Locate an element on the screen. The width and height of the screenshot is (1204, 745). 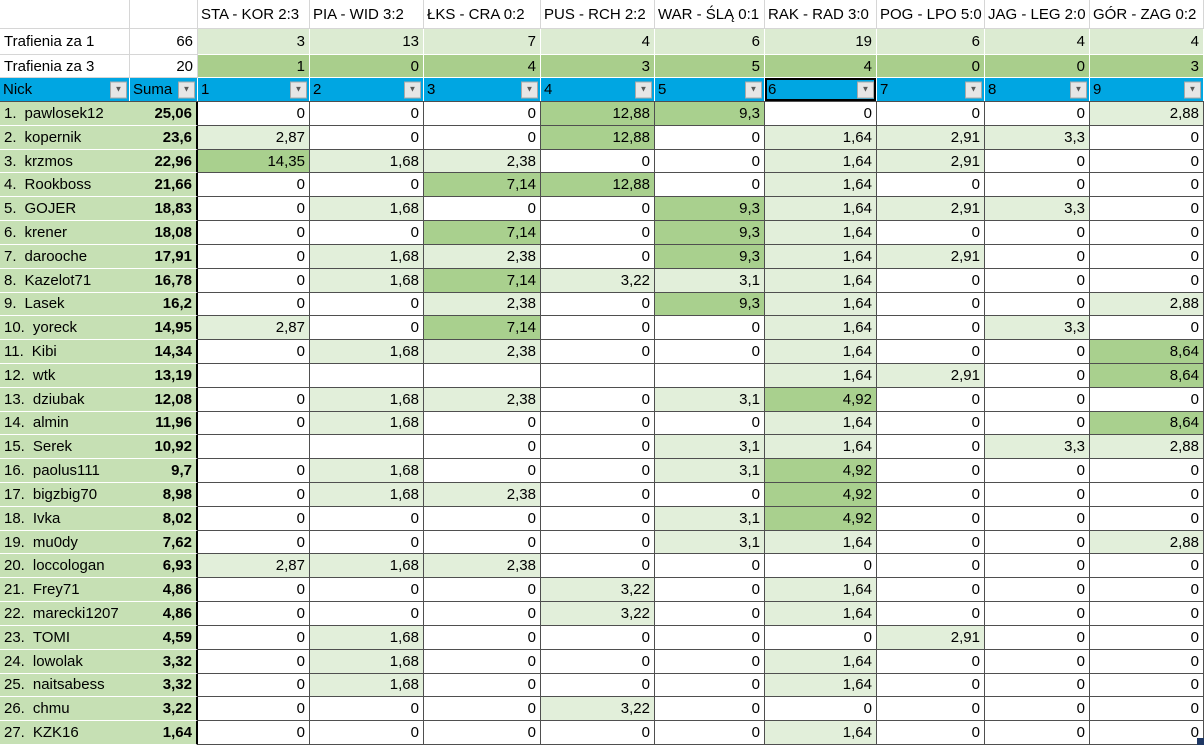
score-cell-r27-c4: 0 is located at coordinates (598, 733).